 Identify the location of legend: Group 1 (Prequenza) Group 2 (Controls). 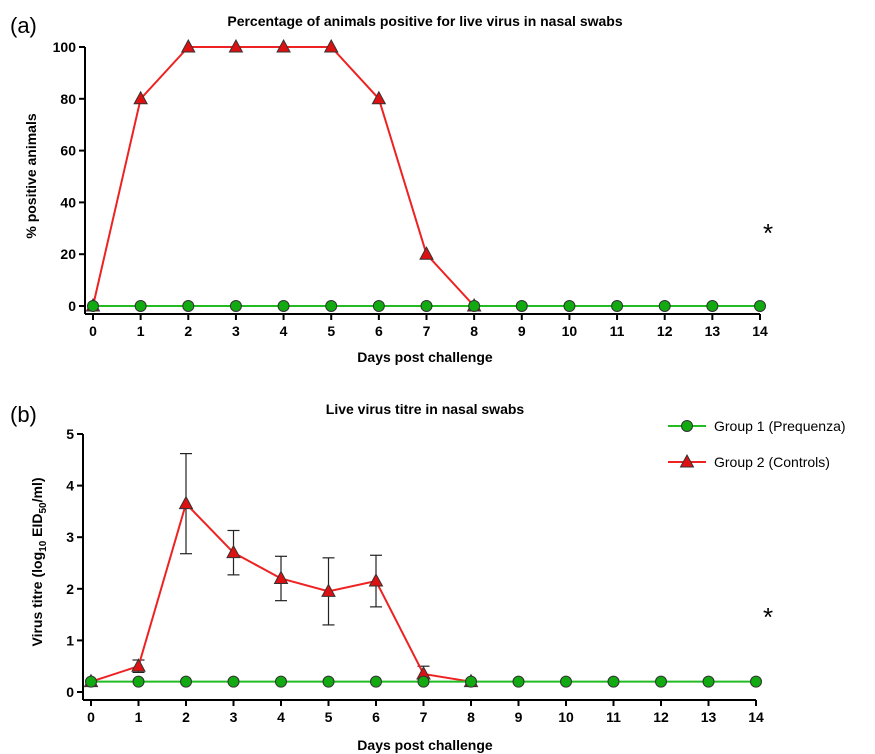
(757, 444).